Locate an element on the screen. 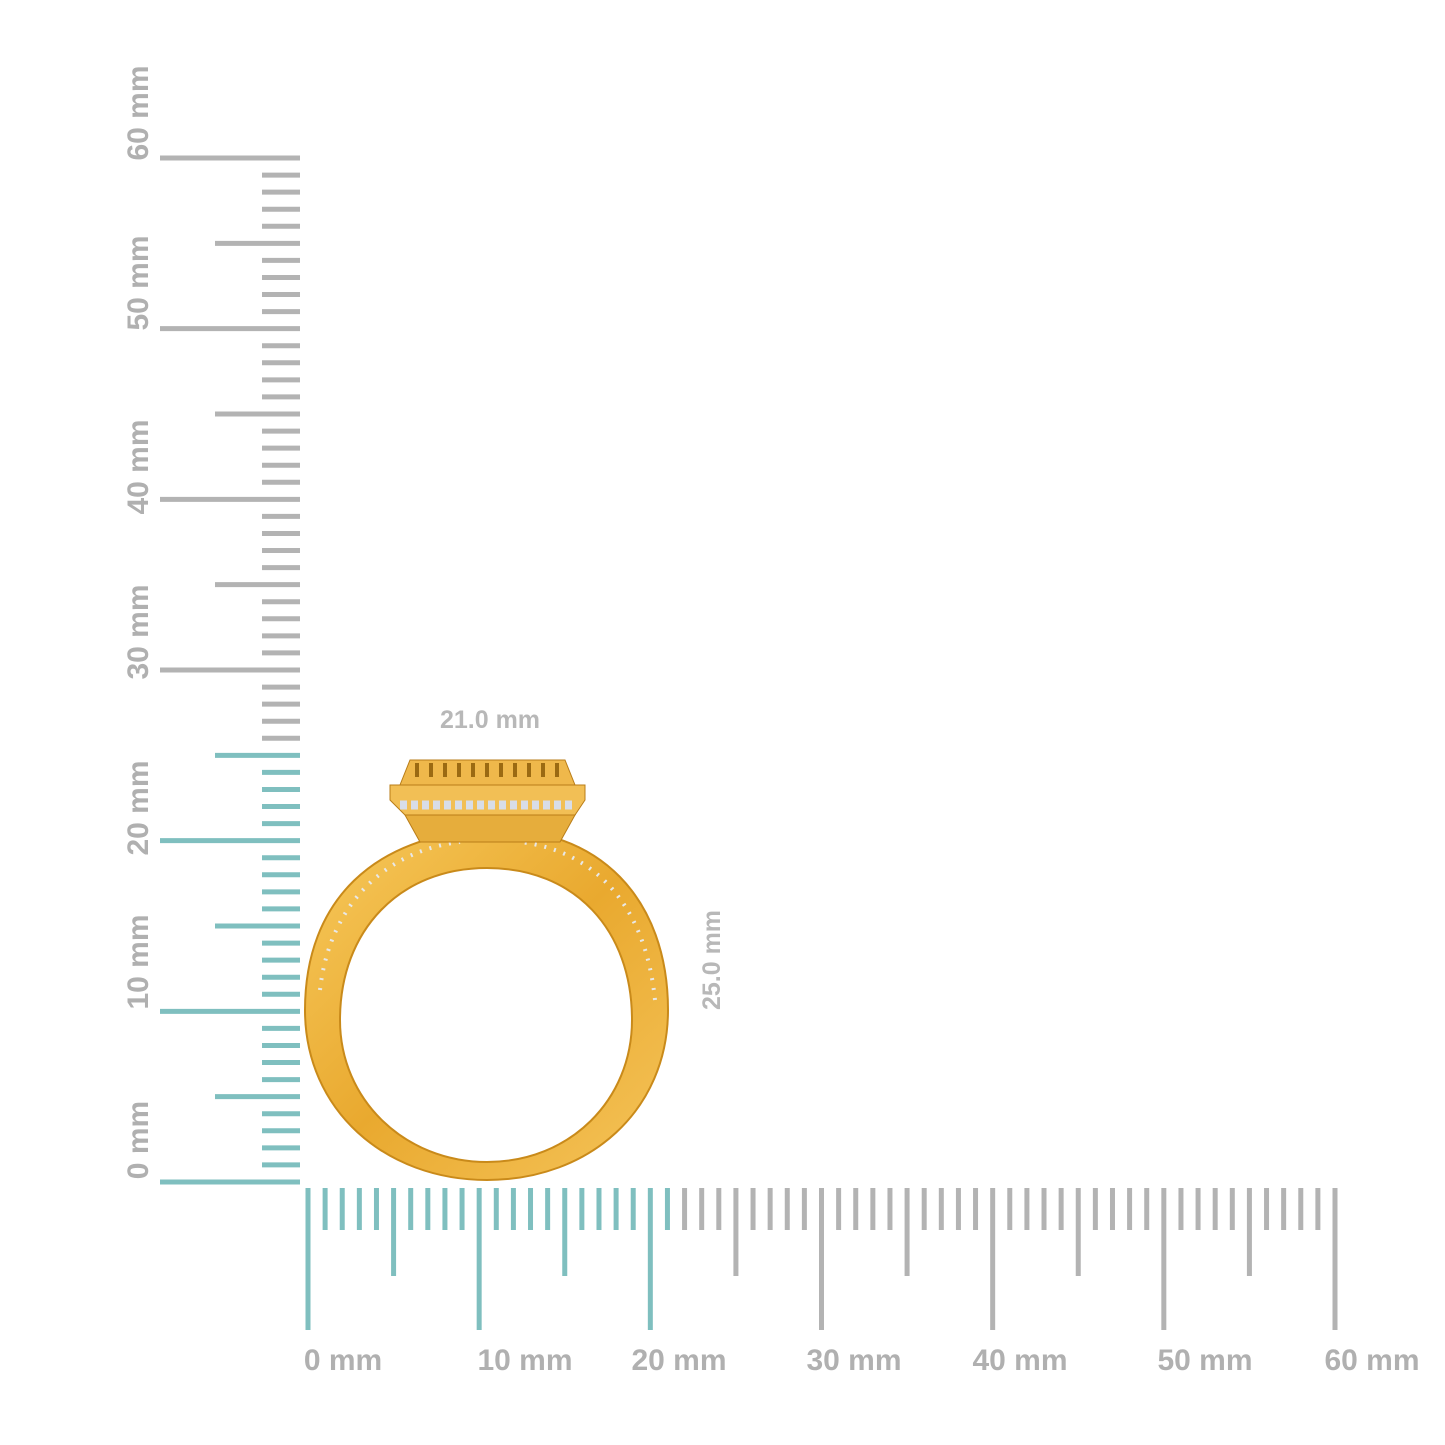  vertical-ruler is located at coordinates (230, 670).